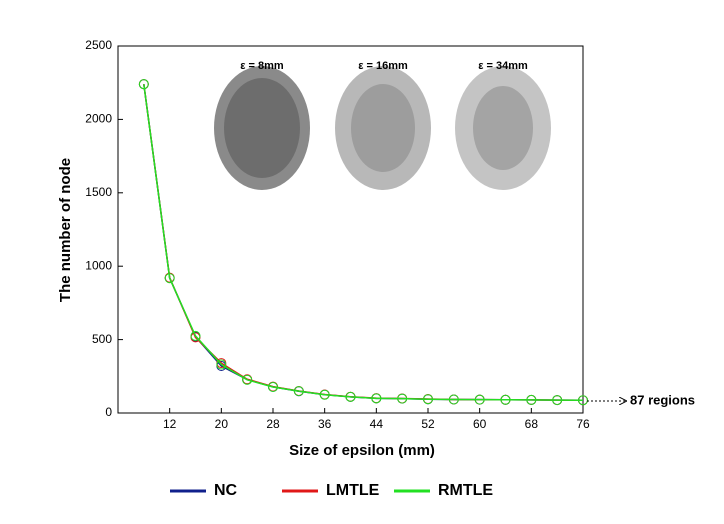 The height and width of the screenshot is (524, 724). I want to click on y-tick-label: 2000, so click(98, 119).